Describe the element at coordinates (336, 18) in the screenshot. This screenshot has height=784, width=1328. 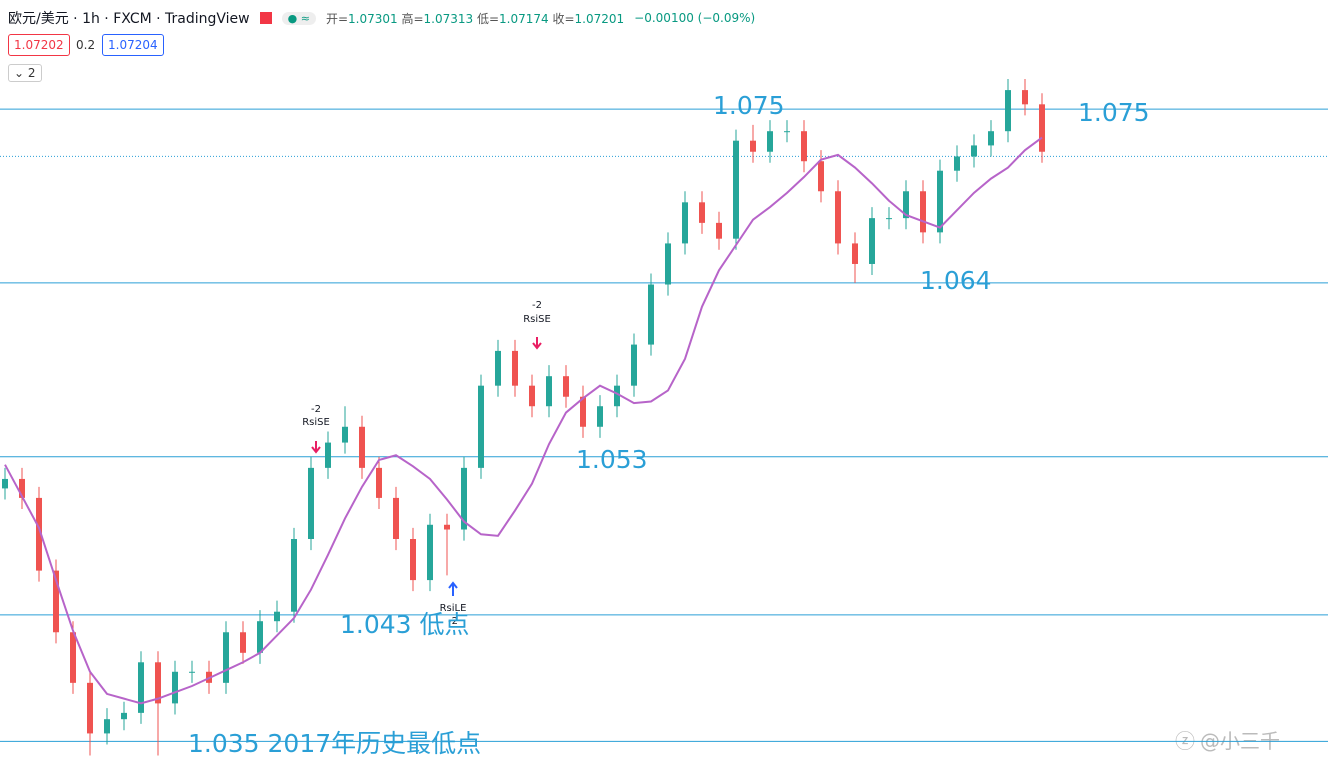
I see `ohlc-label: 开=` at that location.